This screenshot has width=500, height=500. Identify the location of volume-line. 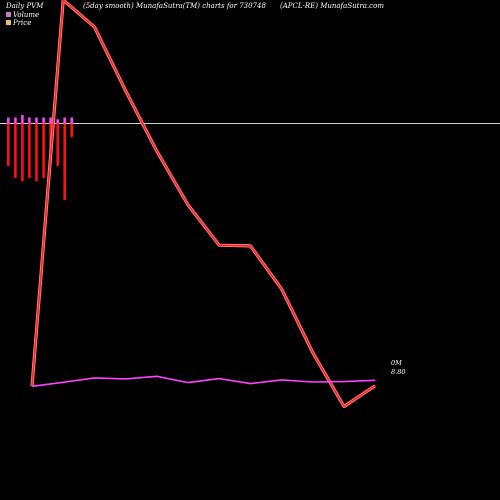
(203, 381).